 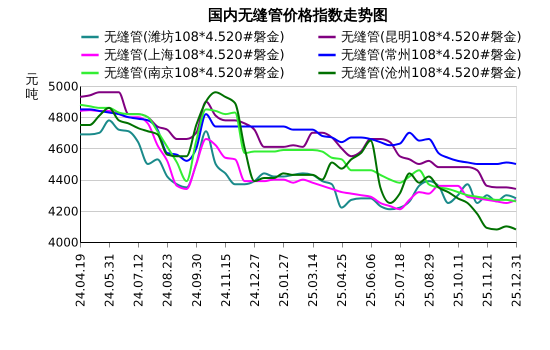 What do you see at coordinates (255, 280) in the screenshot?
I see `x-tick-label: 24.12.27` at bounding box center [255, 280].